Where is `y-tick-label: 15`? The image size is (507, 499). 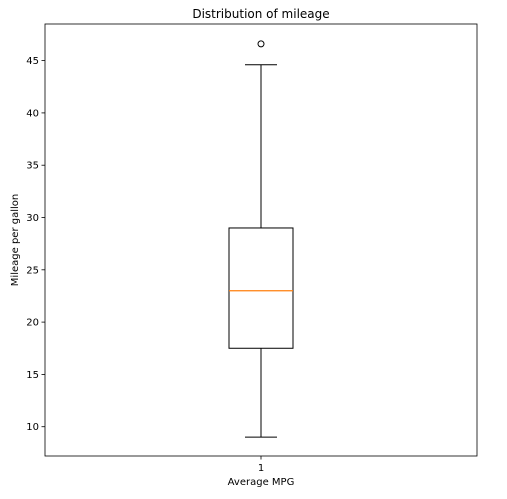
y-tick-label: 15 is located at coordinates (32, 375).